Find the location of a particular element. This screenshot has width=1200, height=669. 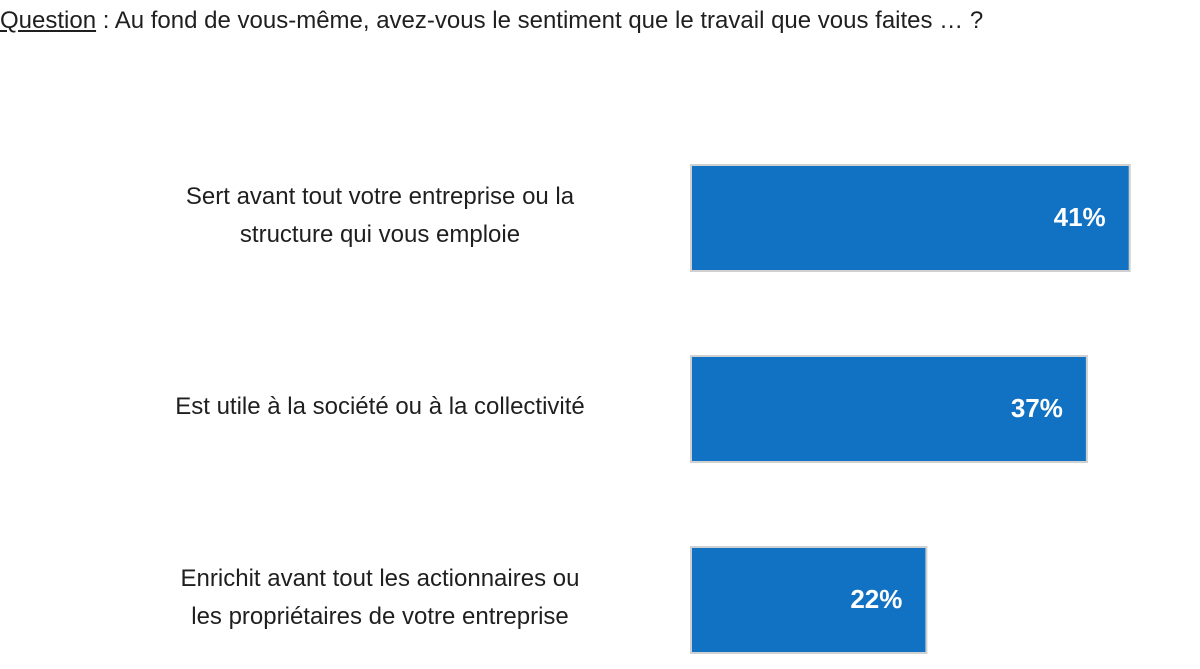

category-label-line: Sert avant tout votre entreprise ou la is located at coordinates (380, 196).